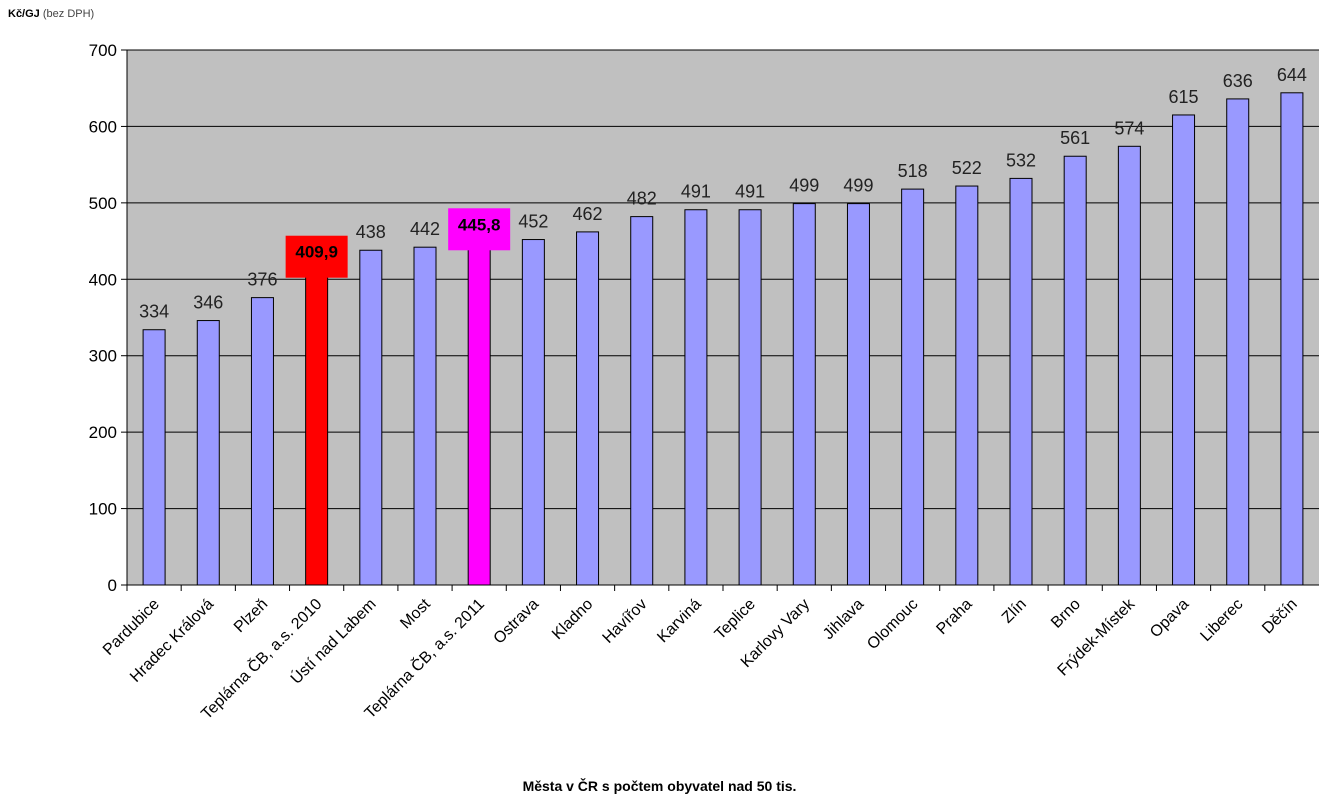  Describe the element at coordinates (735, 619) in the screenshot. I see `category-label: Teplice` at that location.